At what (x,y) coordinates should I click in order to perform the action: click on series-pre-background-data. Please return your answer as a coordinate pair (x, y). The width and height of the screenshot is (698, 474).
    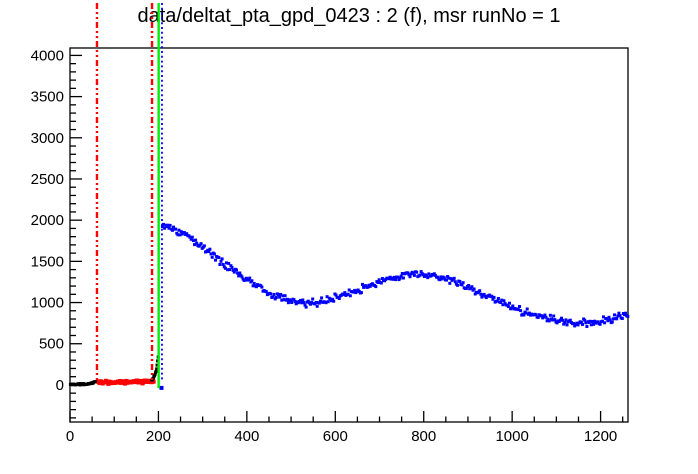
    Looking at the image, I should click on (84, 383).